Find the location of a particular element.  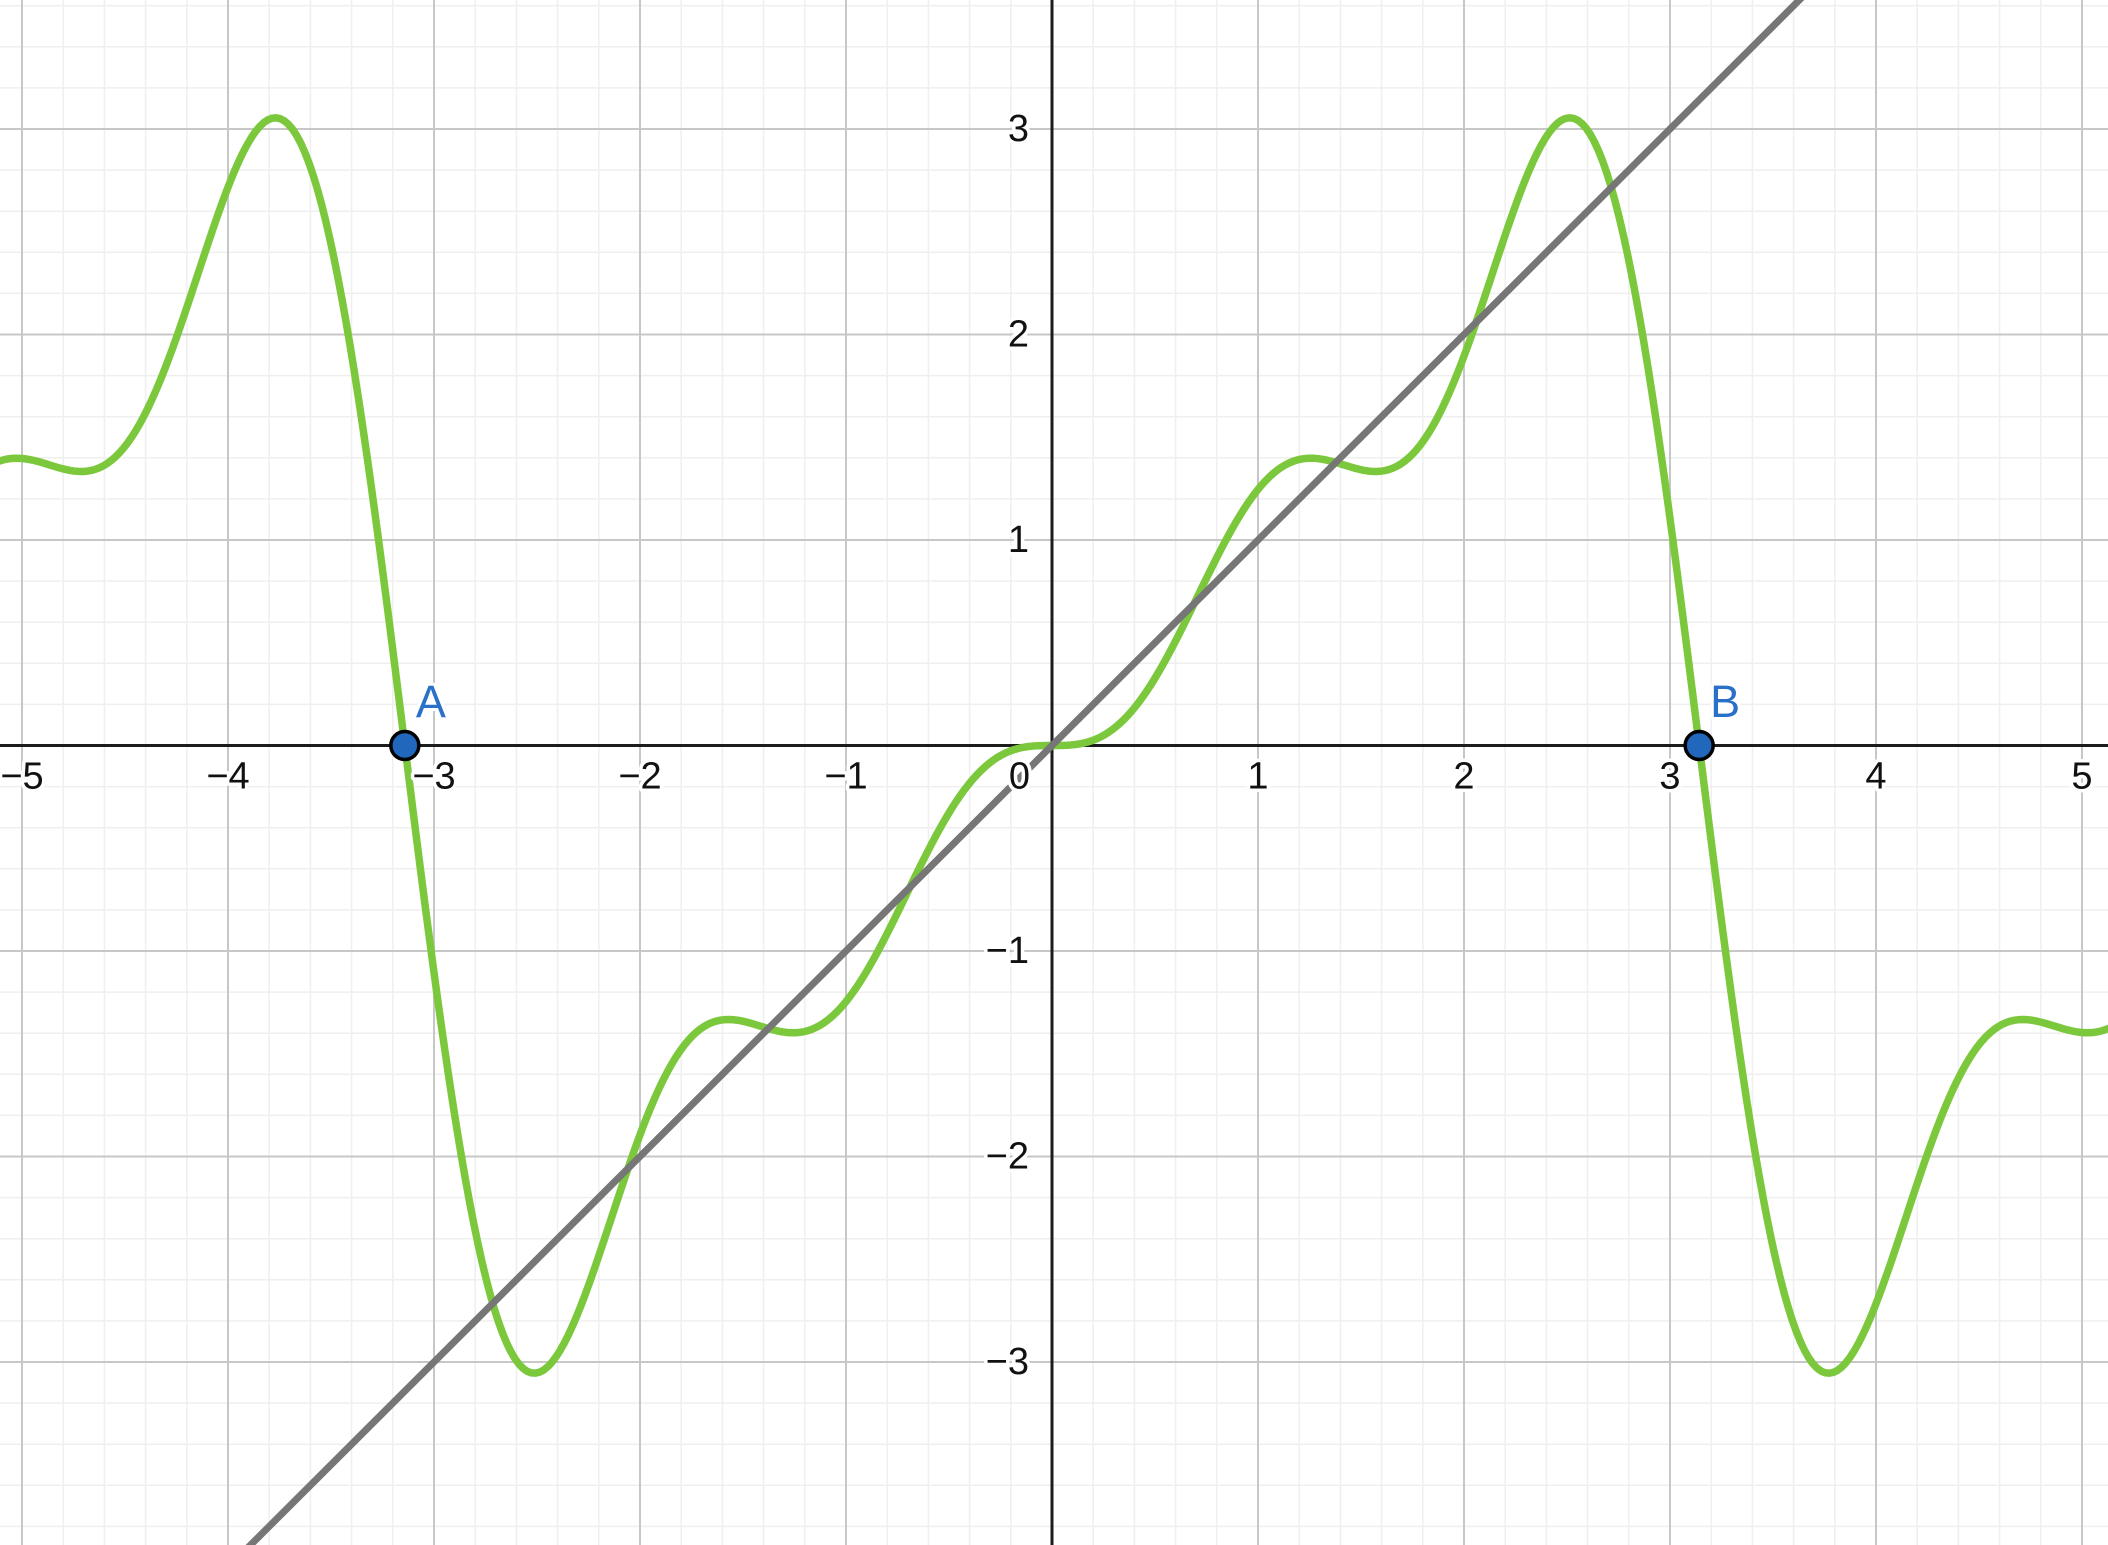

x-tick-label: −2 is located at coordinates (639, 777).